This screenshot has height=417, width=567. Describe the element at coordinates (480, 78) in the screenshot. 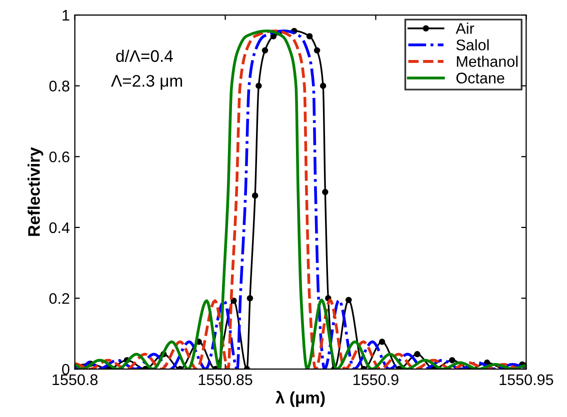

I see `legend-label: Octane` at that location.